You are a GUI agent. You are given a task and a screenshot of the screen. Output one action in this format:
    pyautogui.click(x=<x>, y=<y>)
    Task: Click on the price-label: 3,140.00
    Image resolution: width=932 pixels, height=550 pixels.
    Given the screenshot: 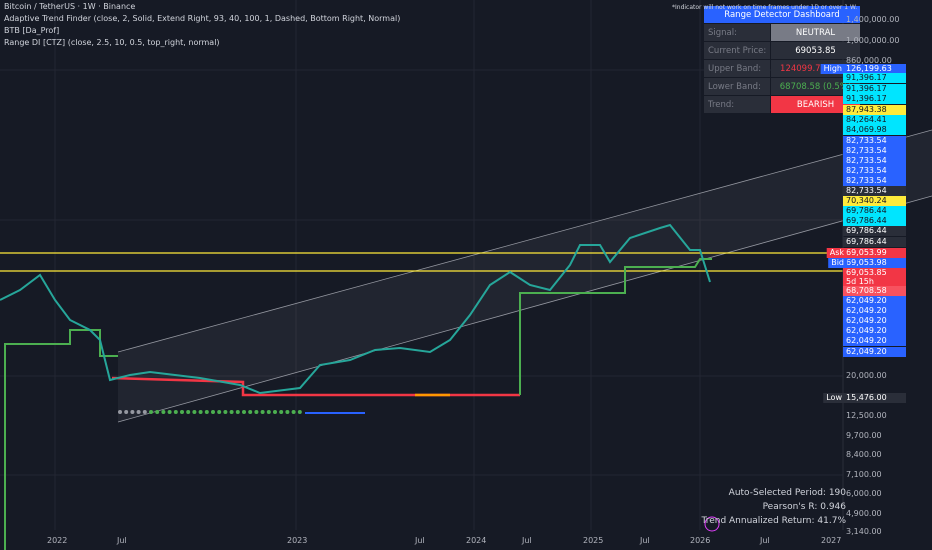 What is the action you would take?
    pyautogui.click(x=864, y=531)
    